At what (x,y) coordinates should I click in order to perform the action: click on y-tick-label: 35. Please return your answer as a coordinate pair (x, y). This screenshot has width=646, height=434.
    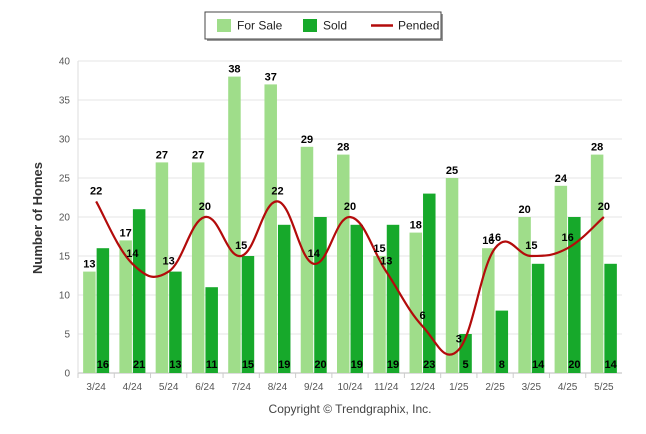
    Looking at the image, I should click on (65, 101).